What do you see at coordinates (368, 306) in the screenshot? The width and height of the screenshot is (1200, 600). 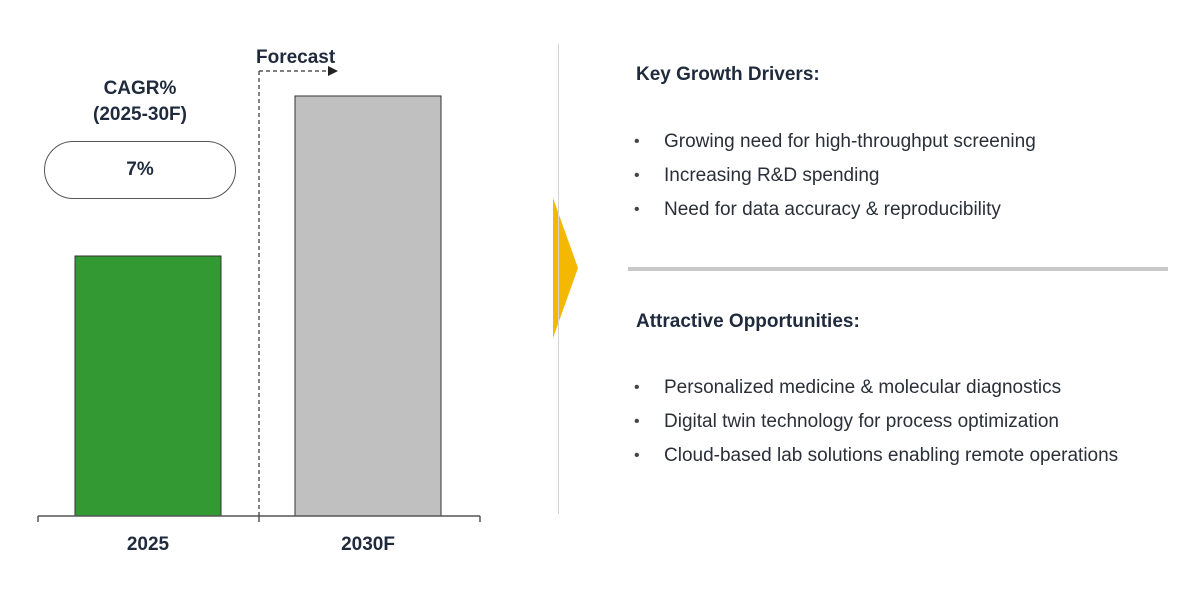 I see `bar-2030f` at bounding box center [368, 306].